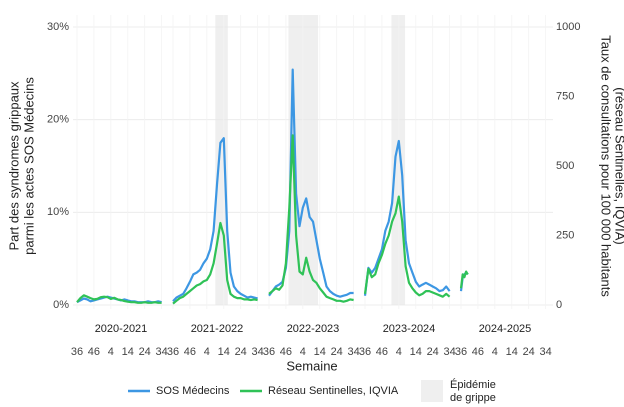 The image size is (624, 407). What do you see at coordinates (58, 212) in the screenshot?
I see `y-tick-label: 10%` at bounding box center [58, 212].